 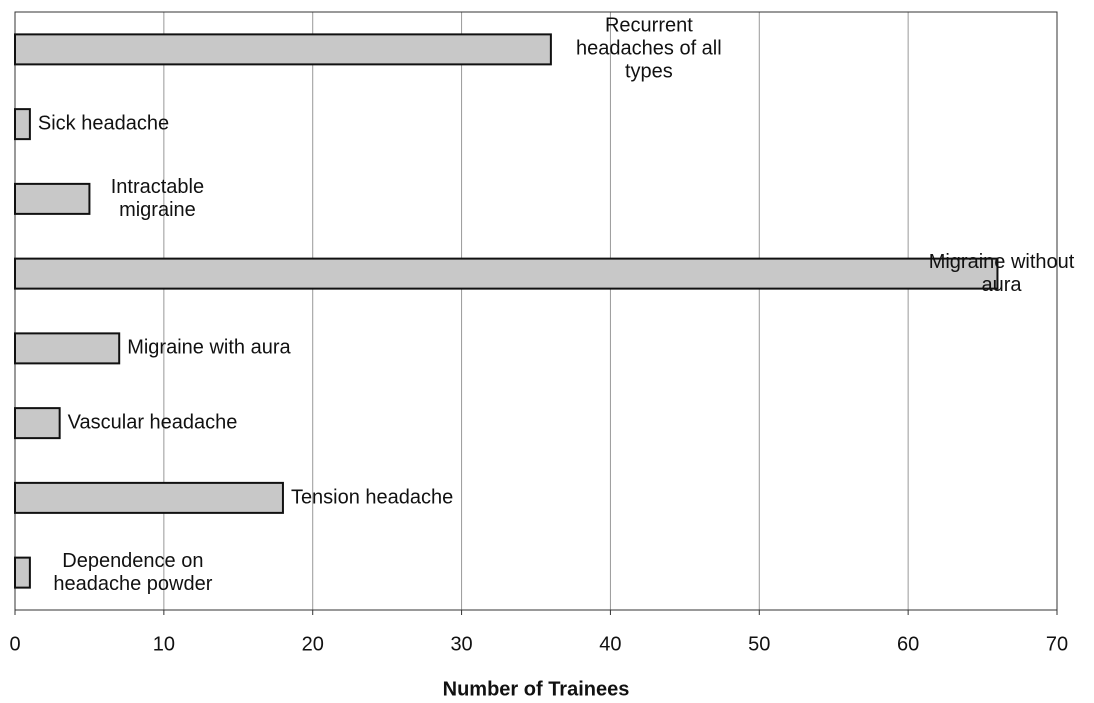 I want to click on x-tick-label: 40, so click(x=610, y=644).